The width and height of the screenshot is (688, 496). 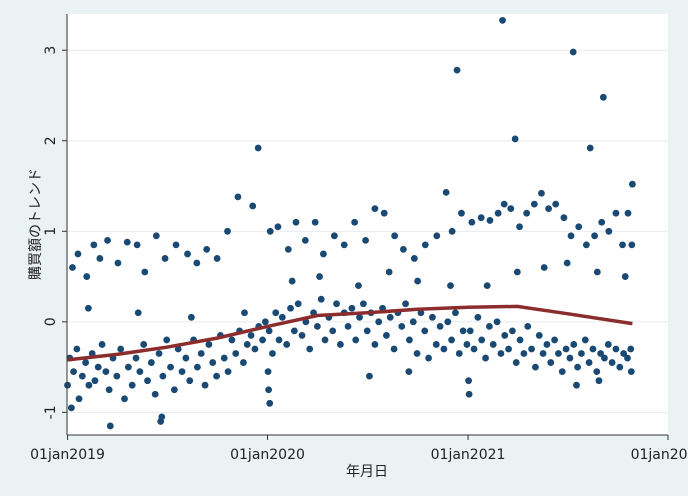 I want to click on y-tick-label: 1, so click(x=51, y=231).